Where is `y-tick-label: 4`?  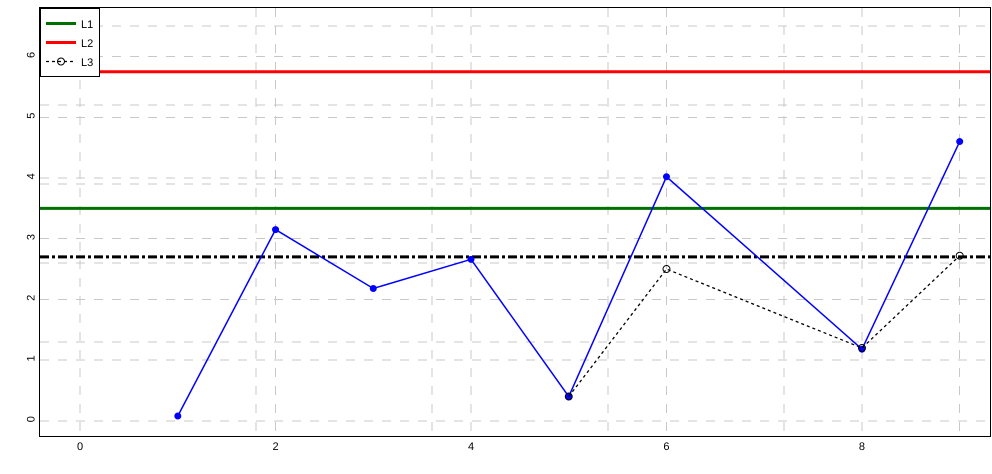
y-tick-label: 4 is located at coordinates (32, 176).